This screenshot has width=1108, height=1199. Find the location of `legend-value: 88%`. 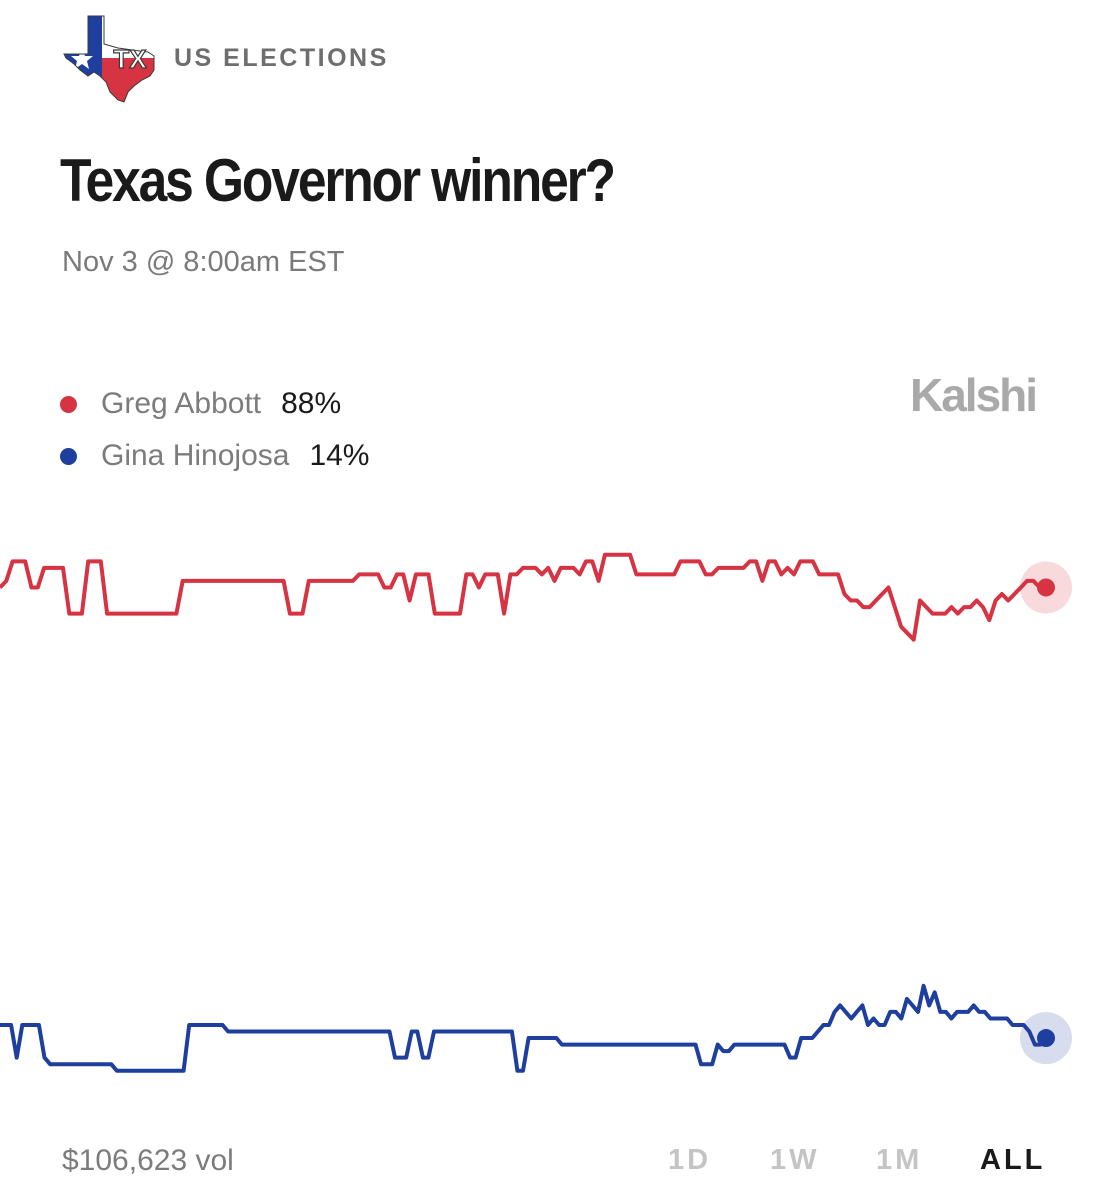

legend-value: 88% is located at coordinates (311, 403).